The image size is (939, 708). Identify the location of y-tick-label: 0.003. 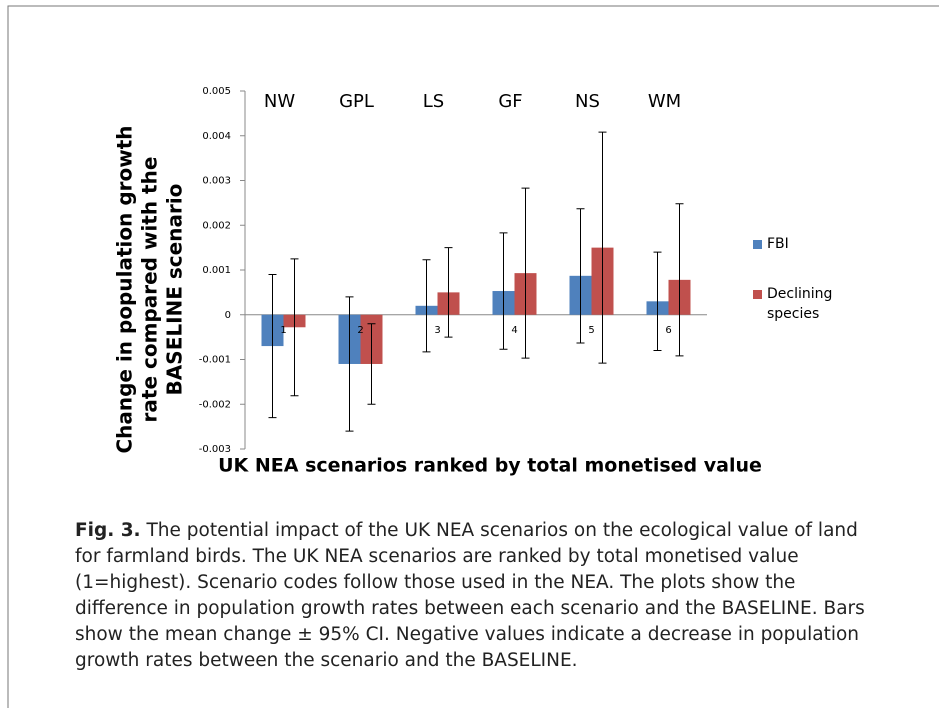
(216, 181).